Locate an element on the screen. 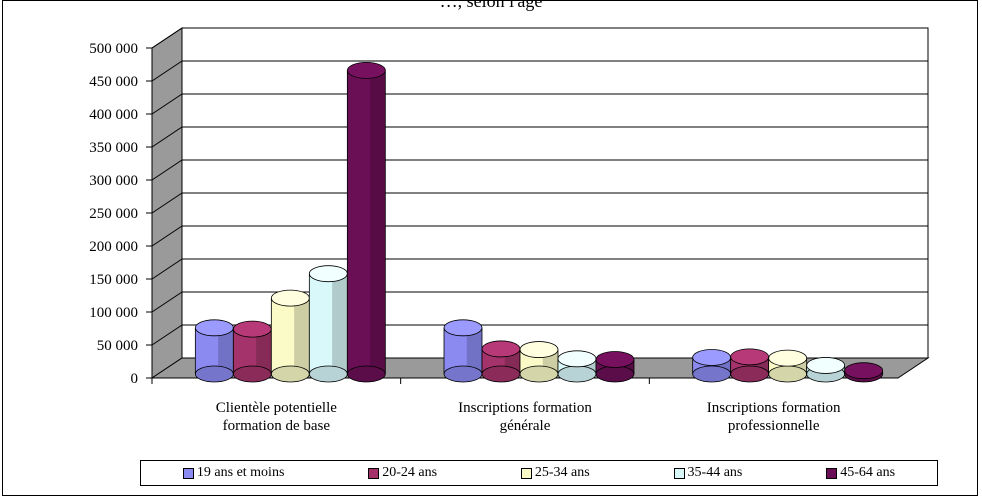 Image resolution: width=982 pixels, height=500 pixels. legend-item: 25-34 ans is located at coordinates (555, 473).